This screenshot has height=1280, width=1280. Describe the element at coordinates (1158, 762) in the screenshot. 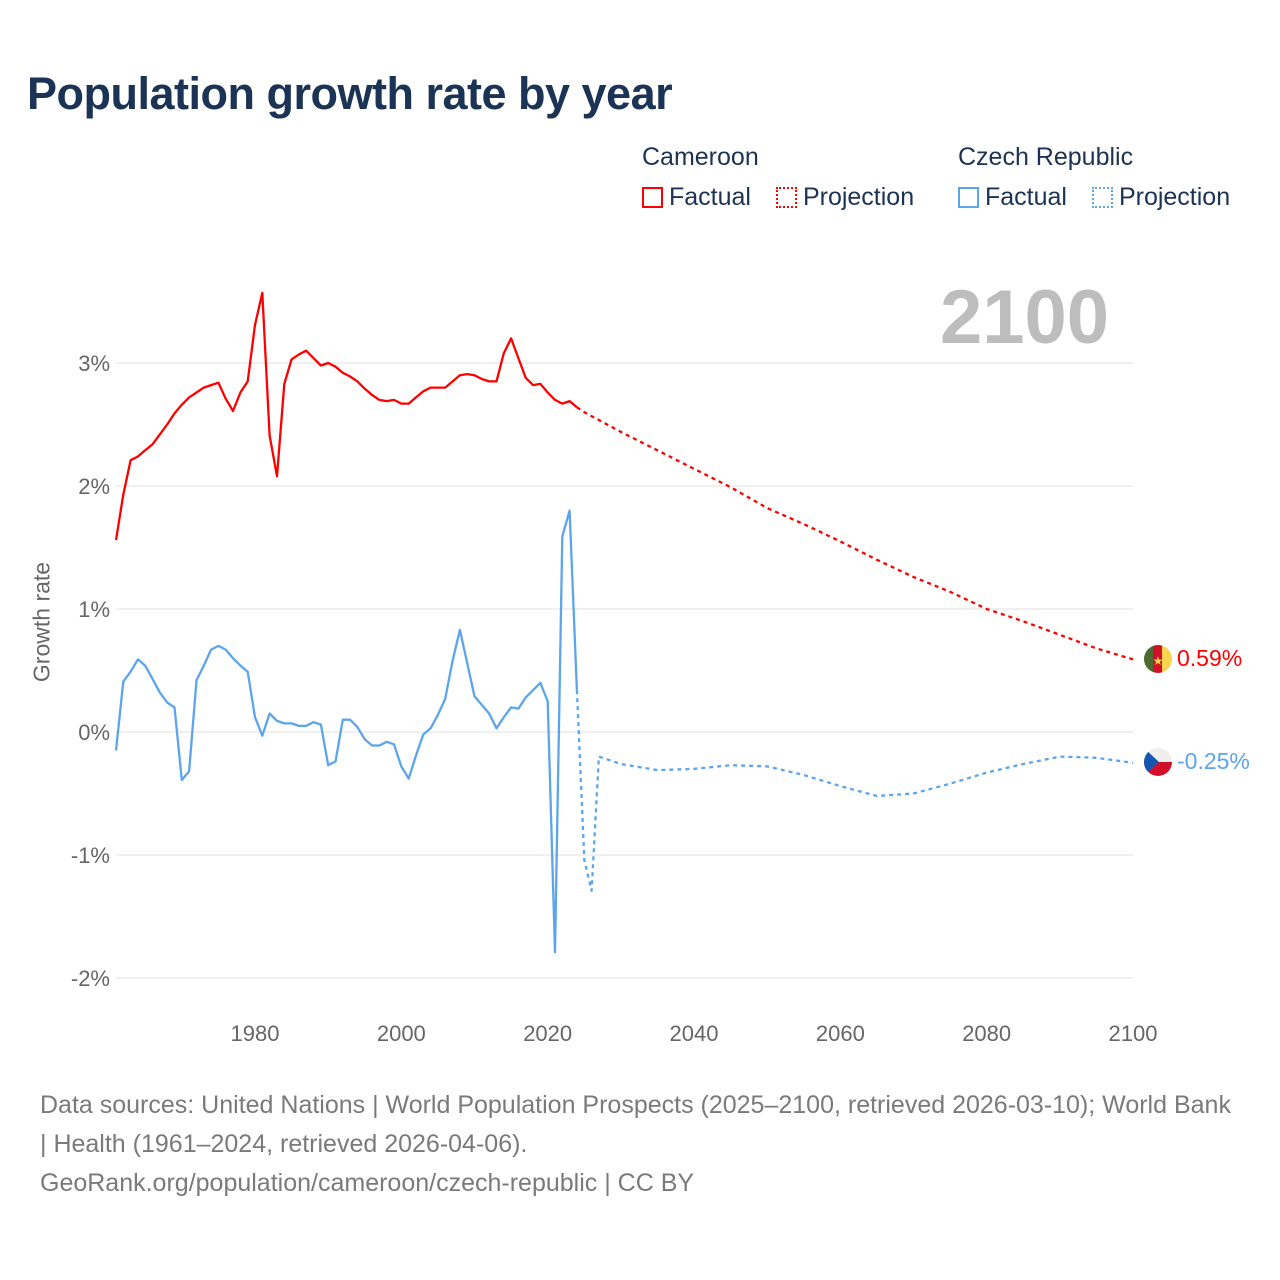

I see `czech-flag-icon` at that location.